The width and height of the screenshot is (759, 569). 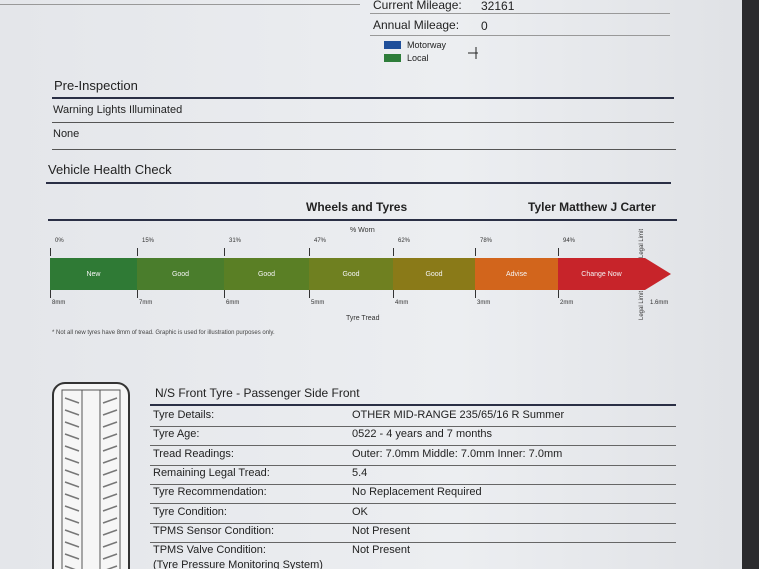 I want to click on row-label: Tread Readings:, so click(x=193, y=453).